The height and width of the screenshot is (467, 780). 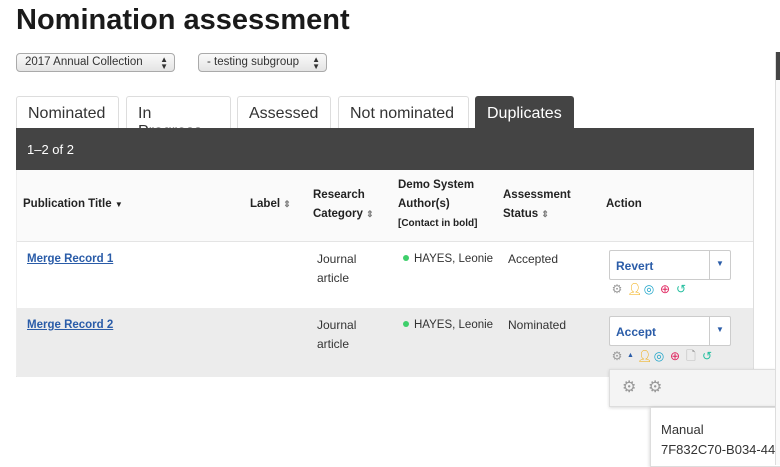 I want to click on assessment-status: Accepted, so click(x=533, y=259).